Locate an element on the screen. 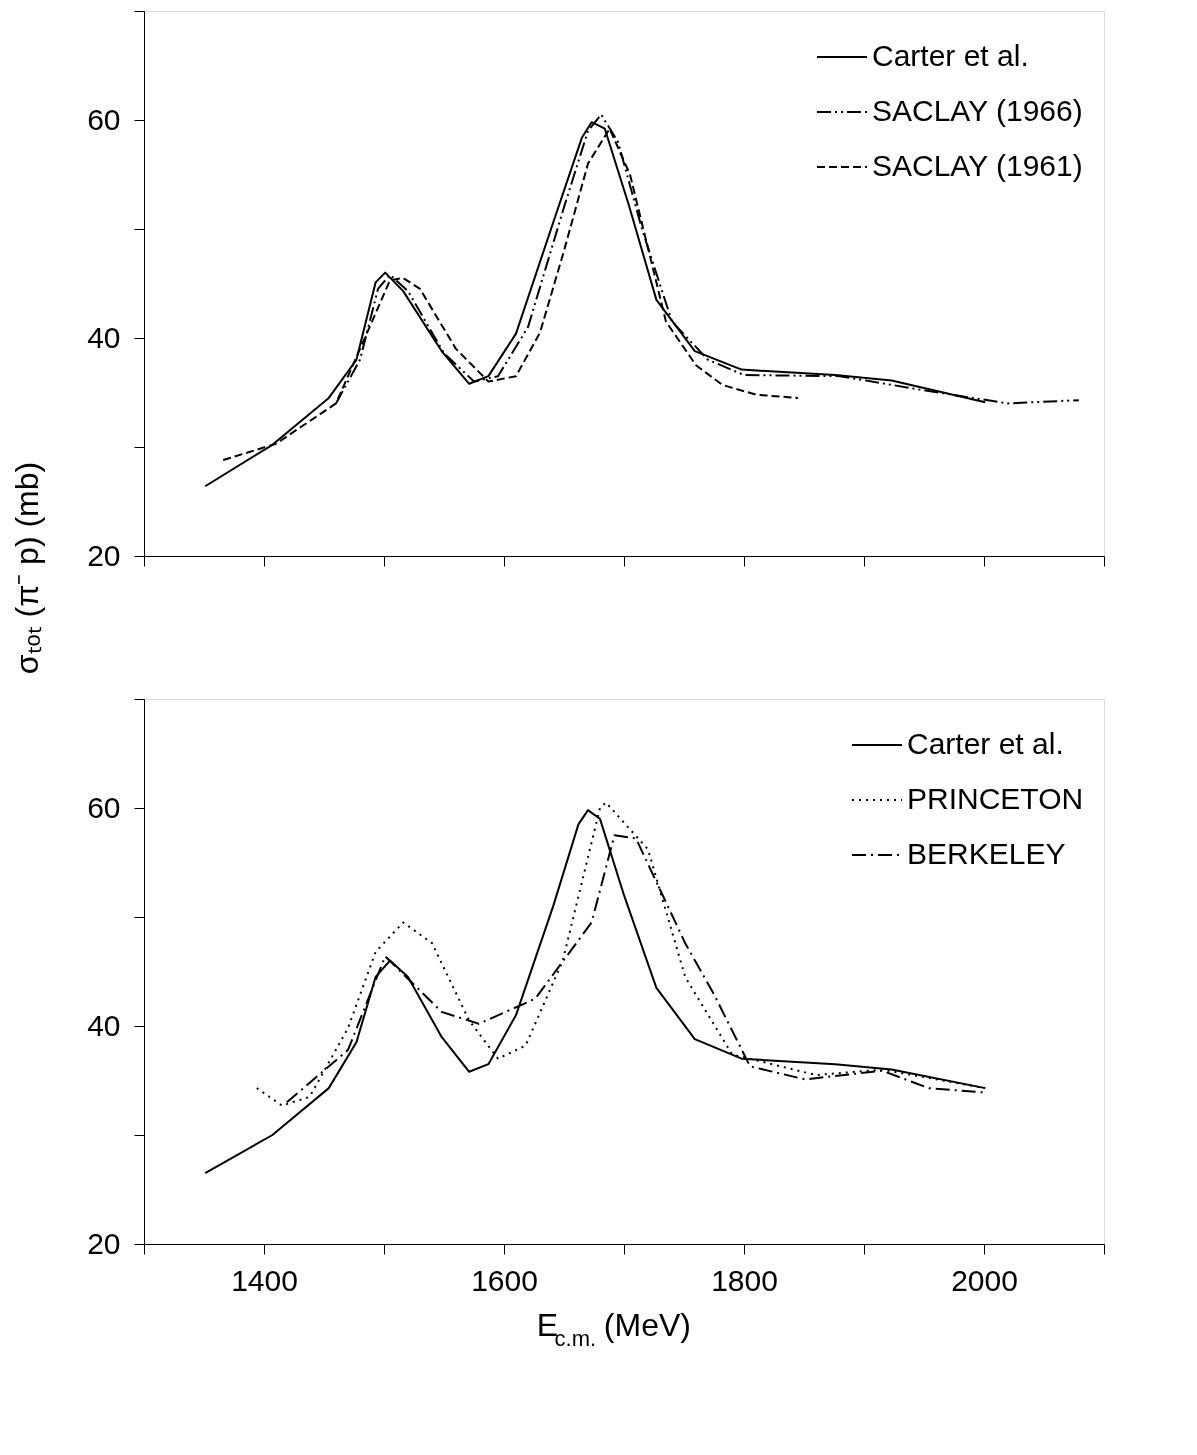 Image resolution: width=1197 pixels, height=1455 pixels. legend-label: SACLAY (1966) is located at coordinates (977, 110).